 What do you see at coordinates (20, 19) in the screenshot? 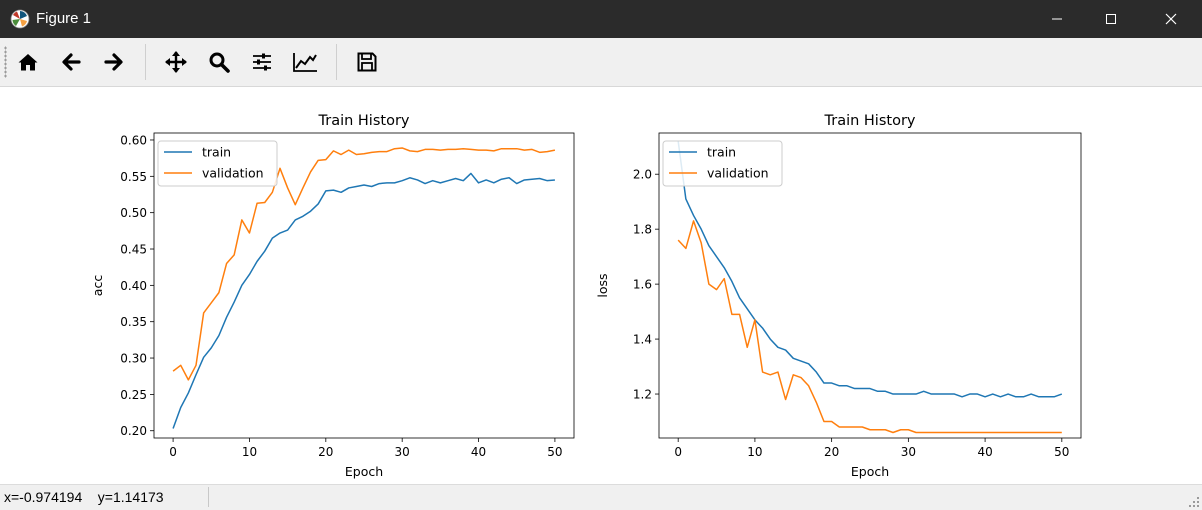
I see `matplotlib-logo-icon` at bounding box center [20, 19].